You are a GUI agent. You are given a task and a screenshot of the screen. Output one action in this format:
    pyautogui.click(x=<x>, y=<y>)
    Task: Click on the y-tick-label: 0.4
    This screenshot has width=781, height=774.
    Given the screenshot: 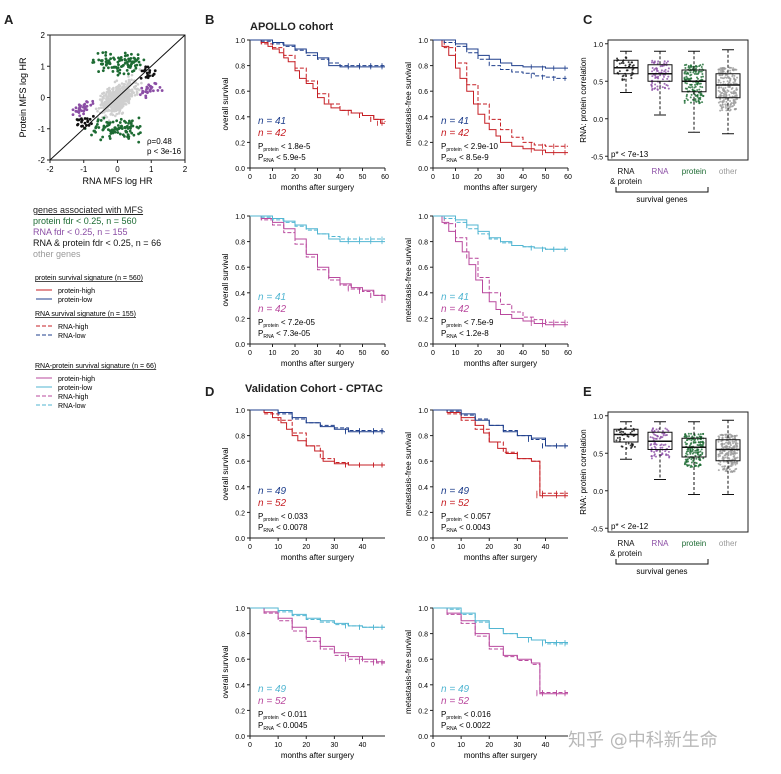 What is the action you would take?
    pyautogui.click(x=240, y=118)
    